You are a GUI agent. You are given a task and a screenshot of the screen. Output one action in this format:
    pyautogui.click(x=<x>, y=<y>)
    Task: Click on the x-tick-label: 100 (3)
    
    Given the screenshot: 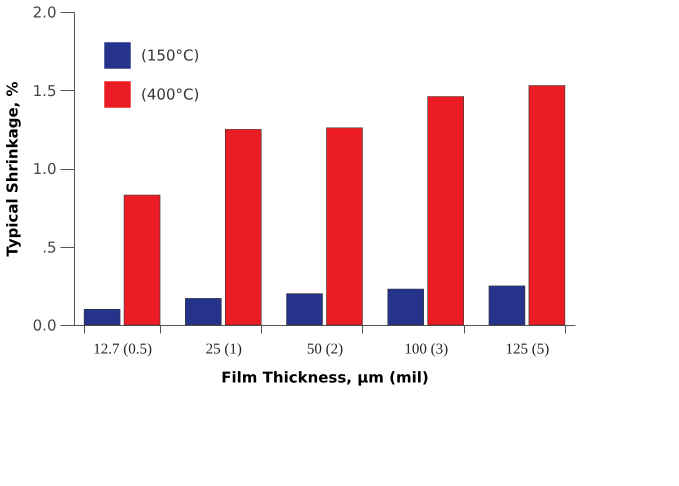 What is the action you would take?
    pyautogui.click(x=426, y=350)
    